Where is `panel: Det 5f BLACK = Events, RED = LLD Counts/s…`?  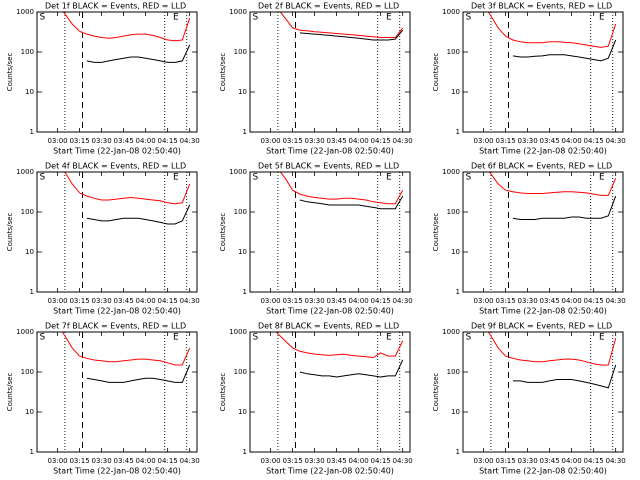
panel: Det 5f BLACK = Events, RED = LLD Counts/s… is located at coordinates (316, 239).